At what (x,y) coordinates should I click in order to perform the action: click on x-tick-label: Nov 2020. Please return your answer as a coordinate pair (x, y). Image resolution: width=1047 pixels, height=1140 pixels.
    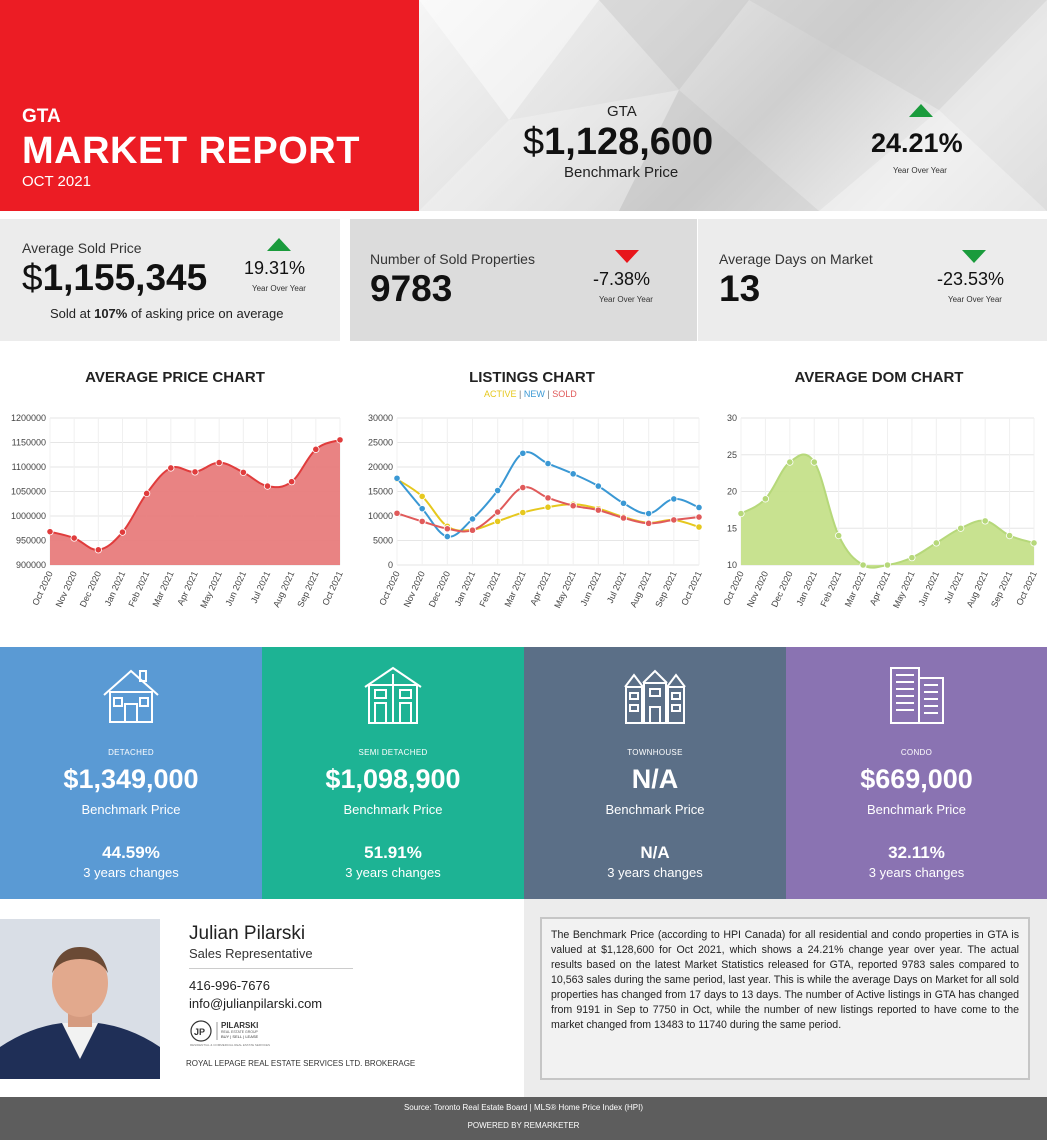
    Looking at the image, I should click on (66, 589).